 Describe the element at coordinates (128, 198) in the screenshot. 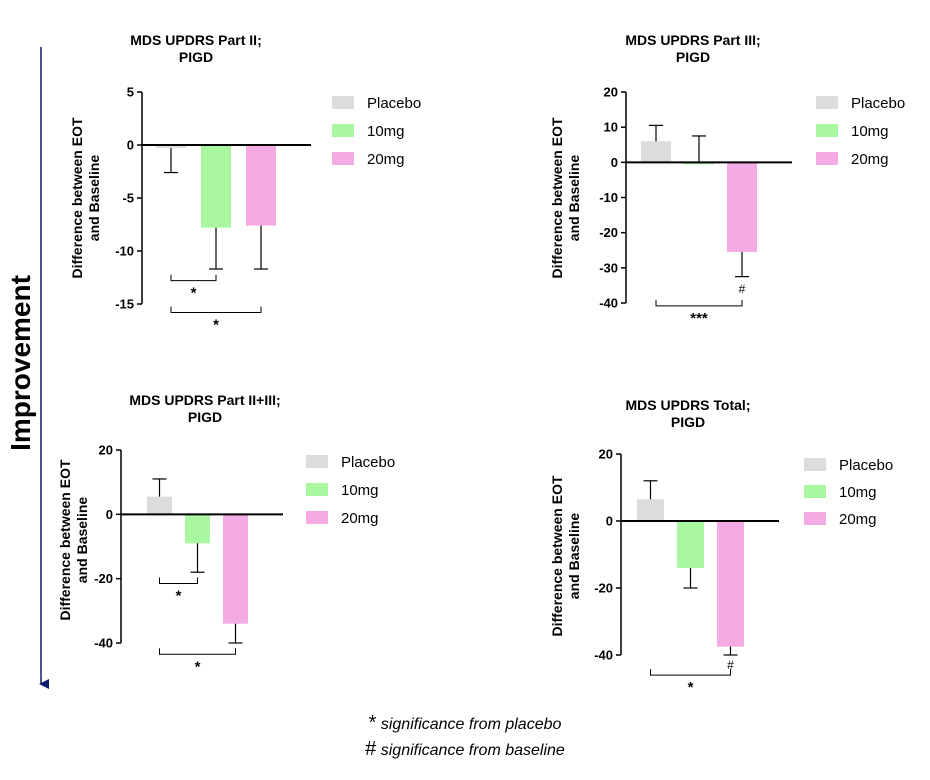

I see `y-tick-label: -5` at that location.